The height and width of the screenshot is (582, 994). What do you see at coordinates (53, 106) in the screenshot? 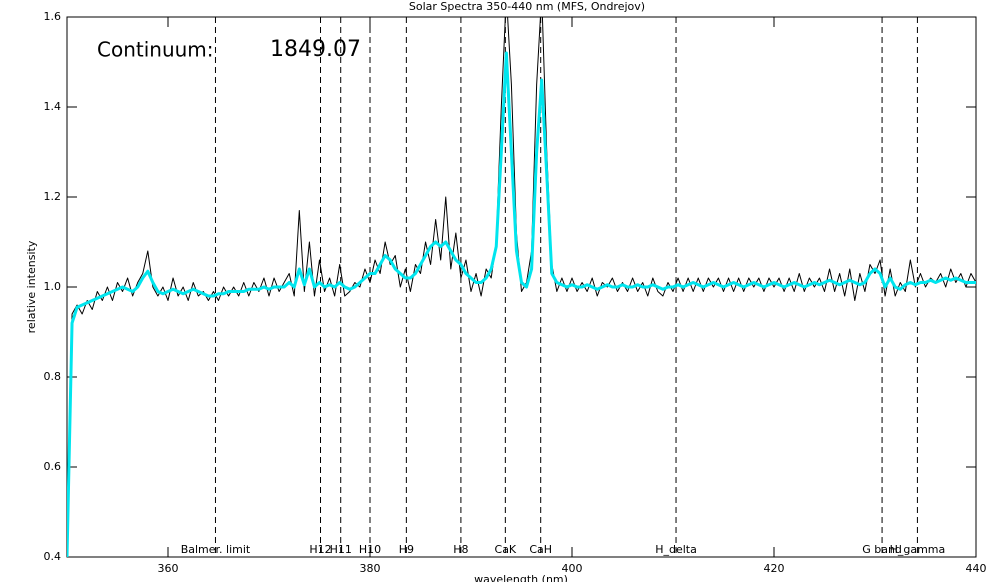
I see `y-tick-label: 1.4` at bounding box center [53, 106].